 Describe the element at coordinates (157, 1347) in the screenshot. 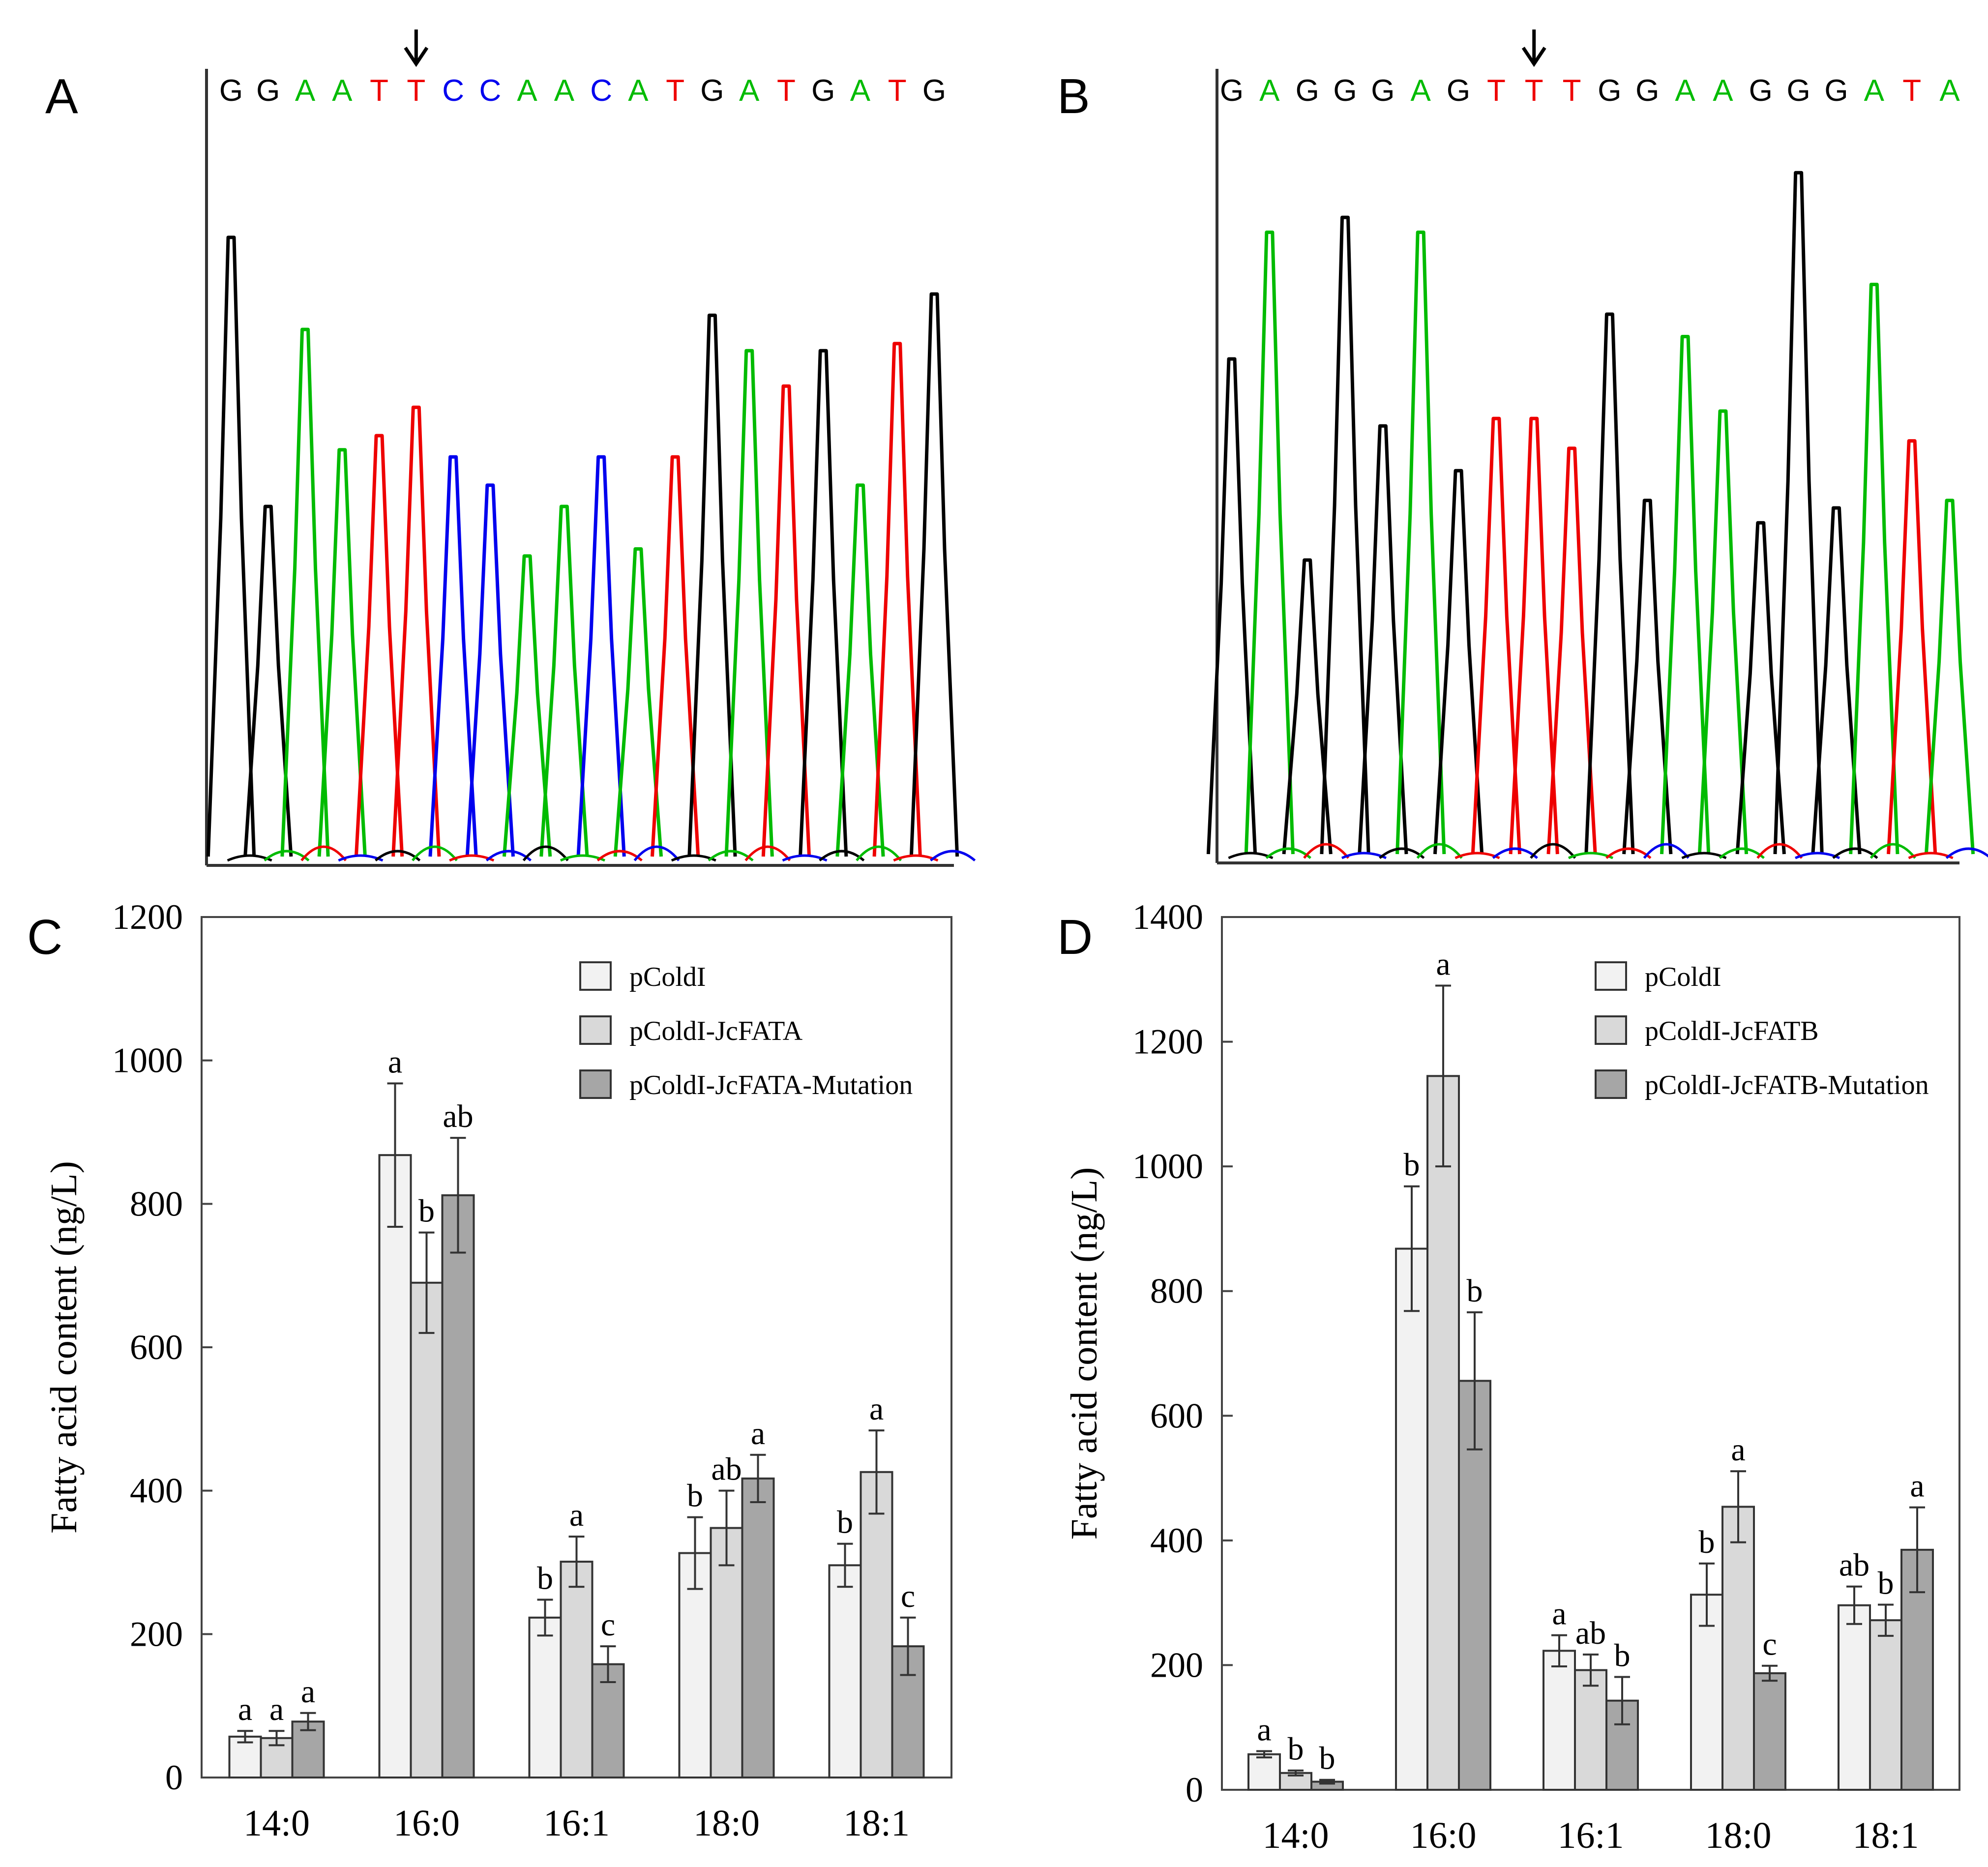

I see `y-tick-label: 600` at that location.